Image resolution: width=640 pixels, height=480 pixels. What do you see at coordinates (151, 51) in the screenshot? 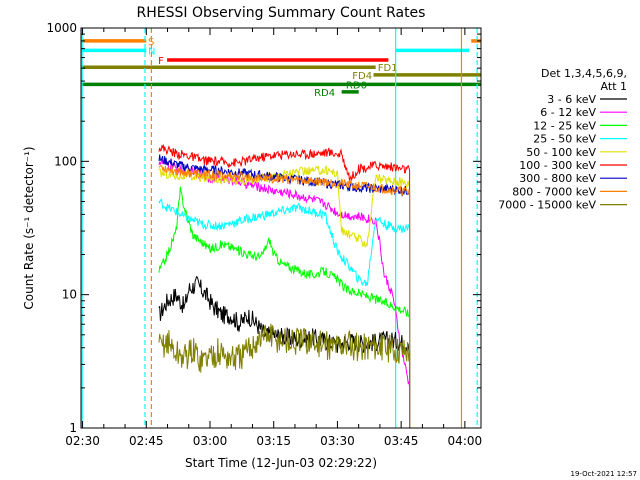
I see `flag-label-n: N` at bounding box center [151, 51].